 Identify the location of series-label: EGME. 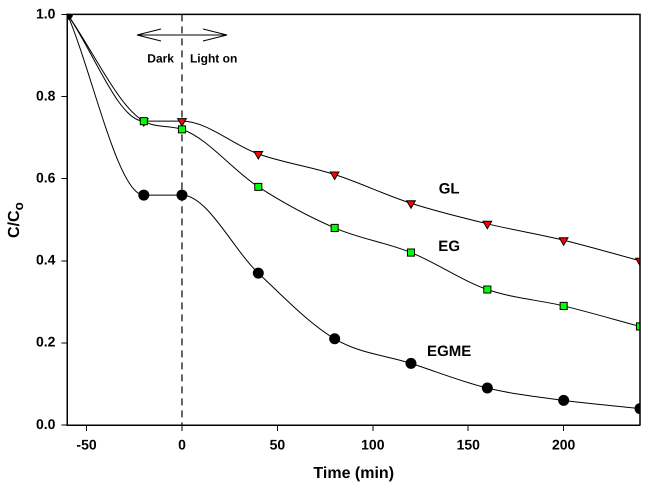
(449, 351).